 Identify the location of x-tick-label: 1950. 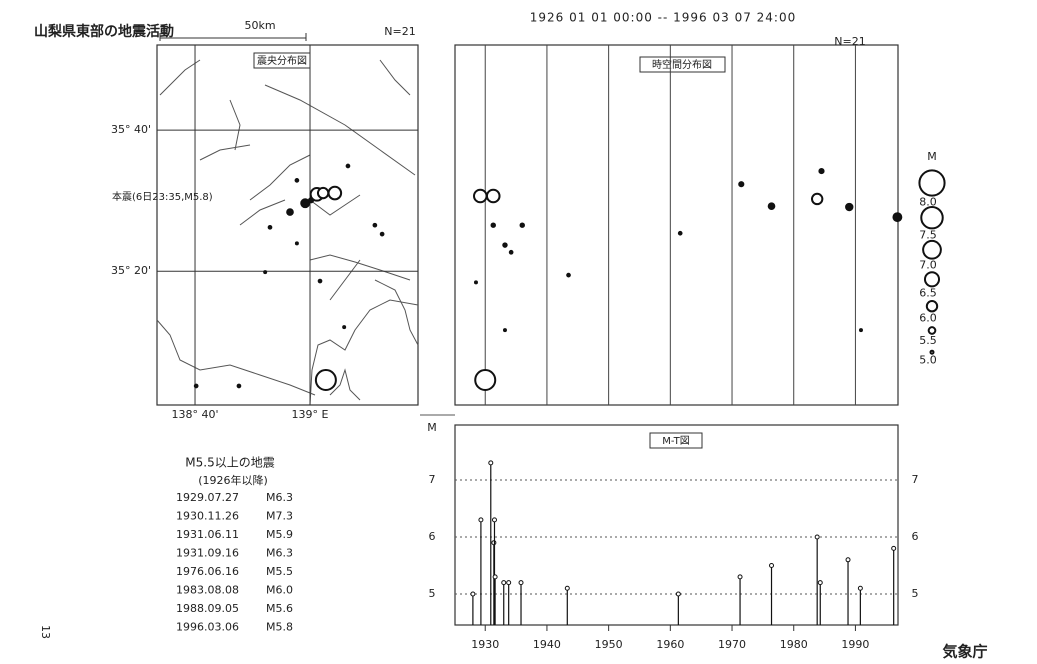
(609, 644).